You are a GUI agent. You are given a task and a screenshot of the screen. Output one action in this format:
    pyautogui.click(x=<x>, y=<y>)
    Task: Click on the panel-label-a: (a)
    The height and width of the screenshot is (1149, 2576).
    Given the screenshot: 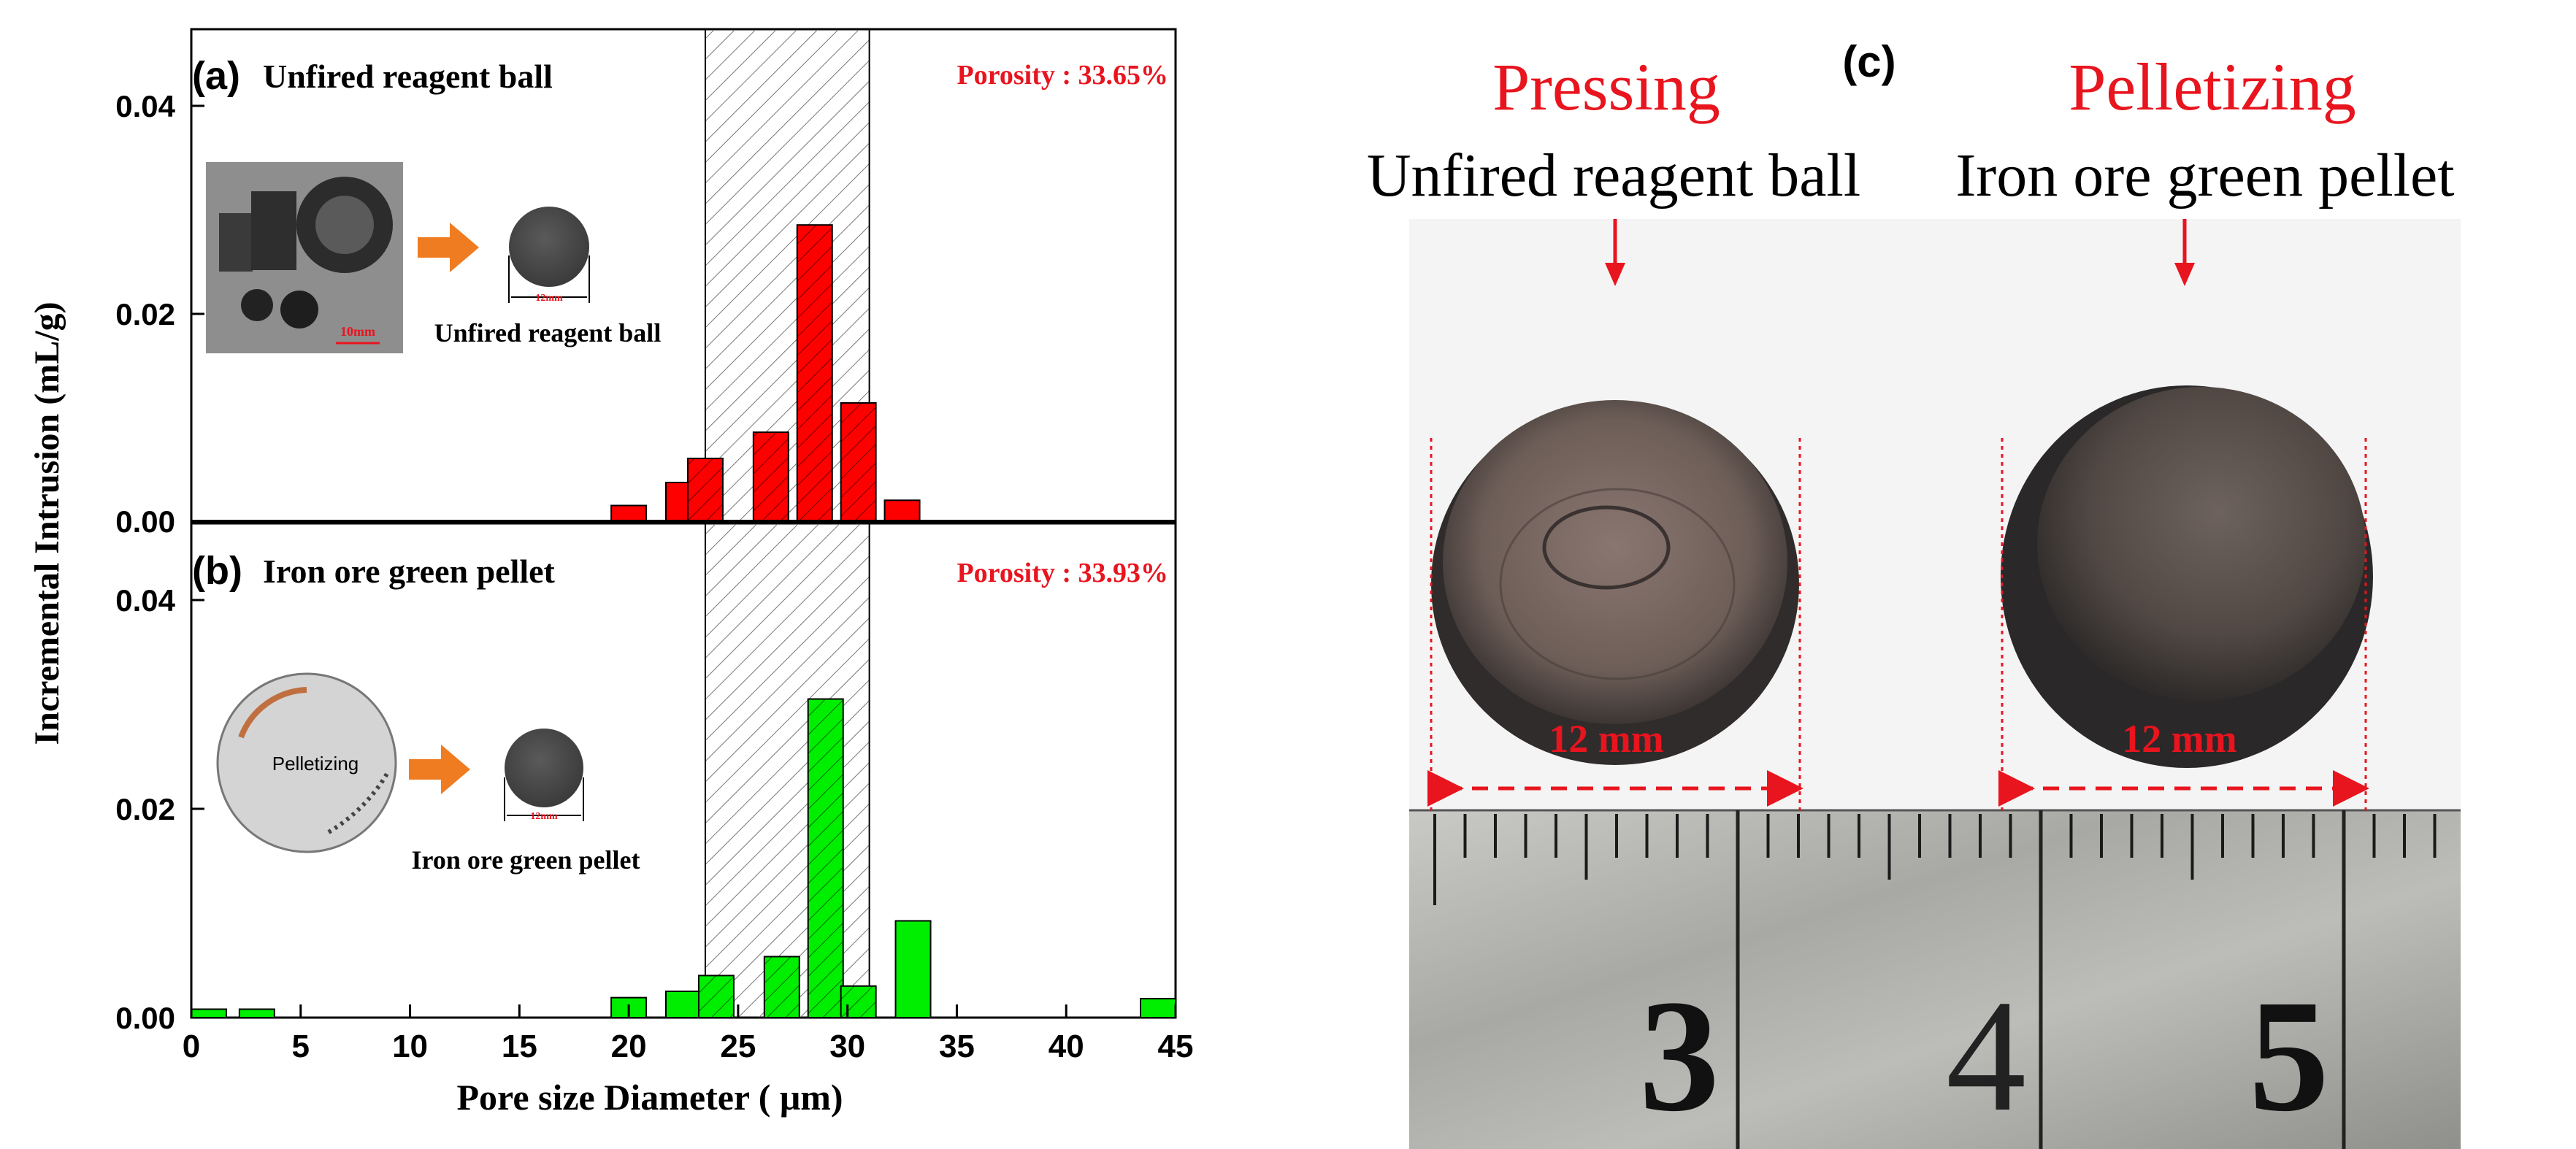 What is the action you would take?
    pyautogui.click(x=216, y=76)
    